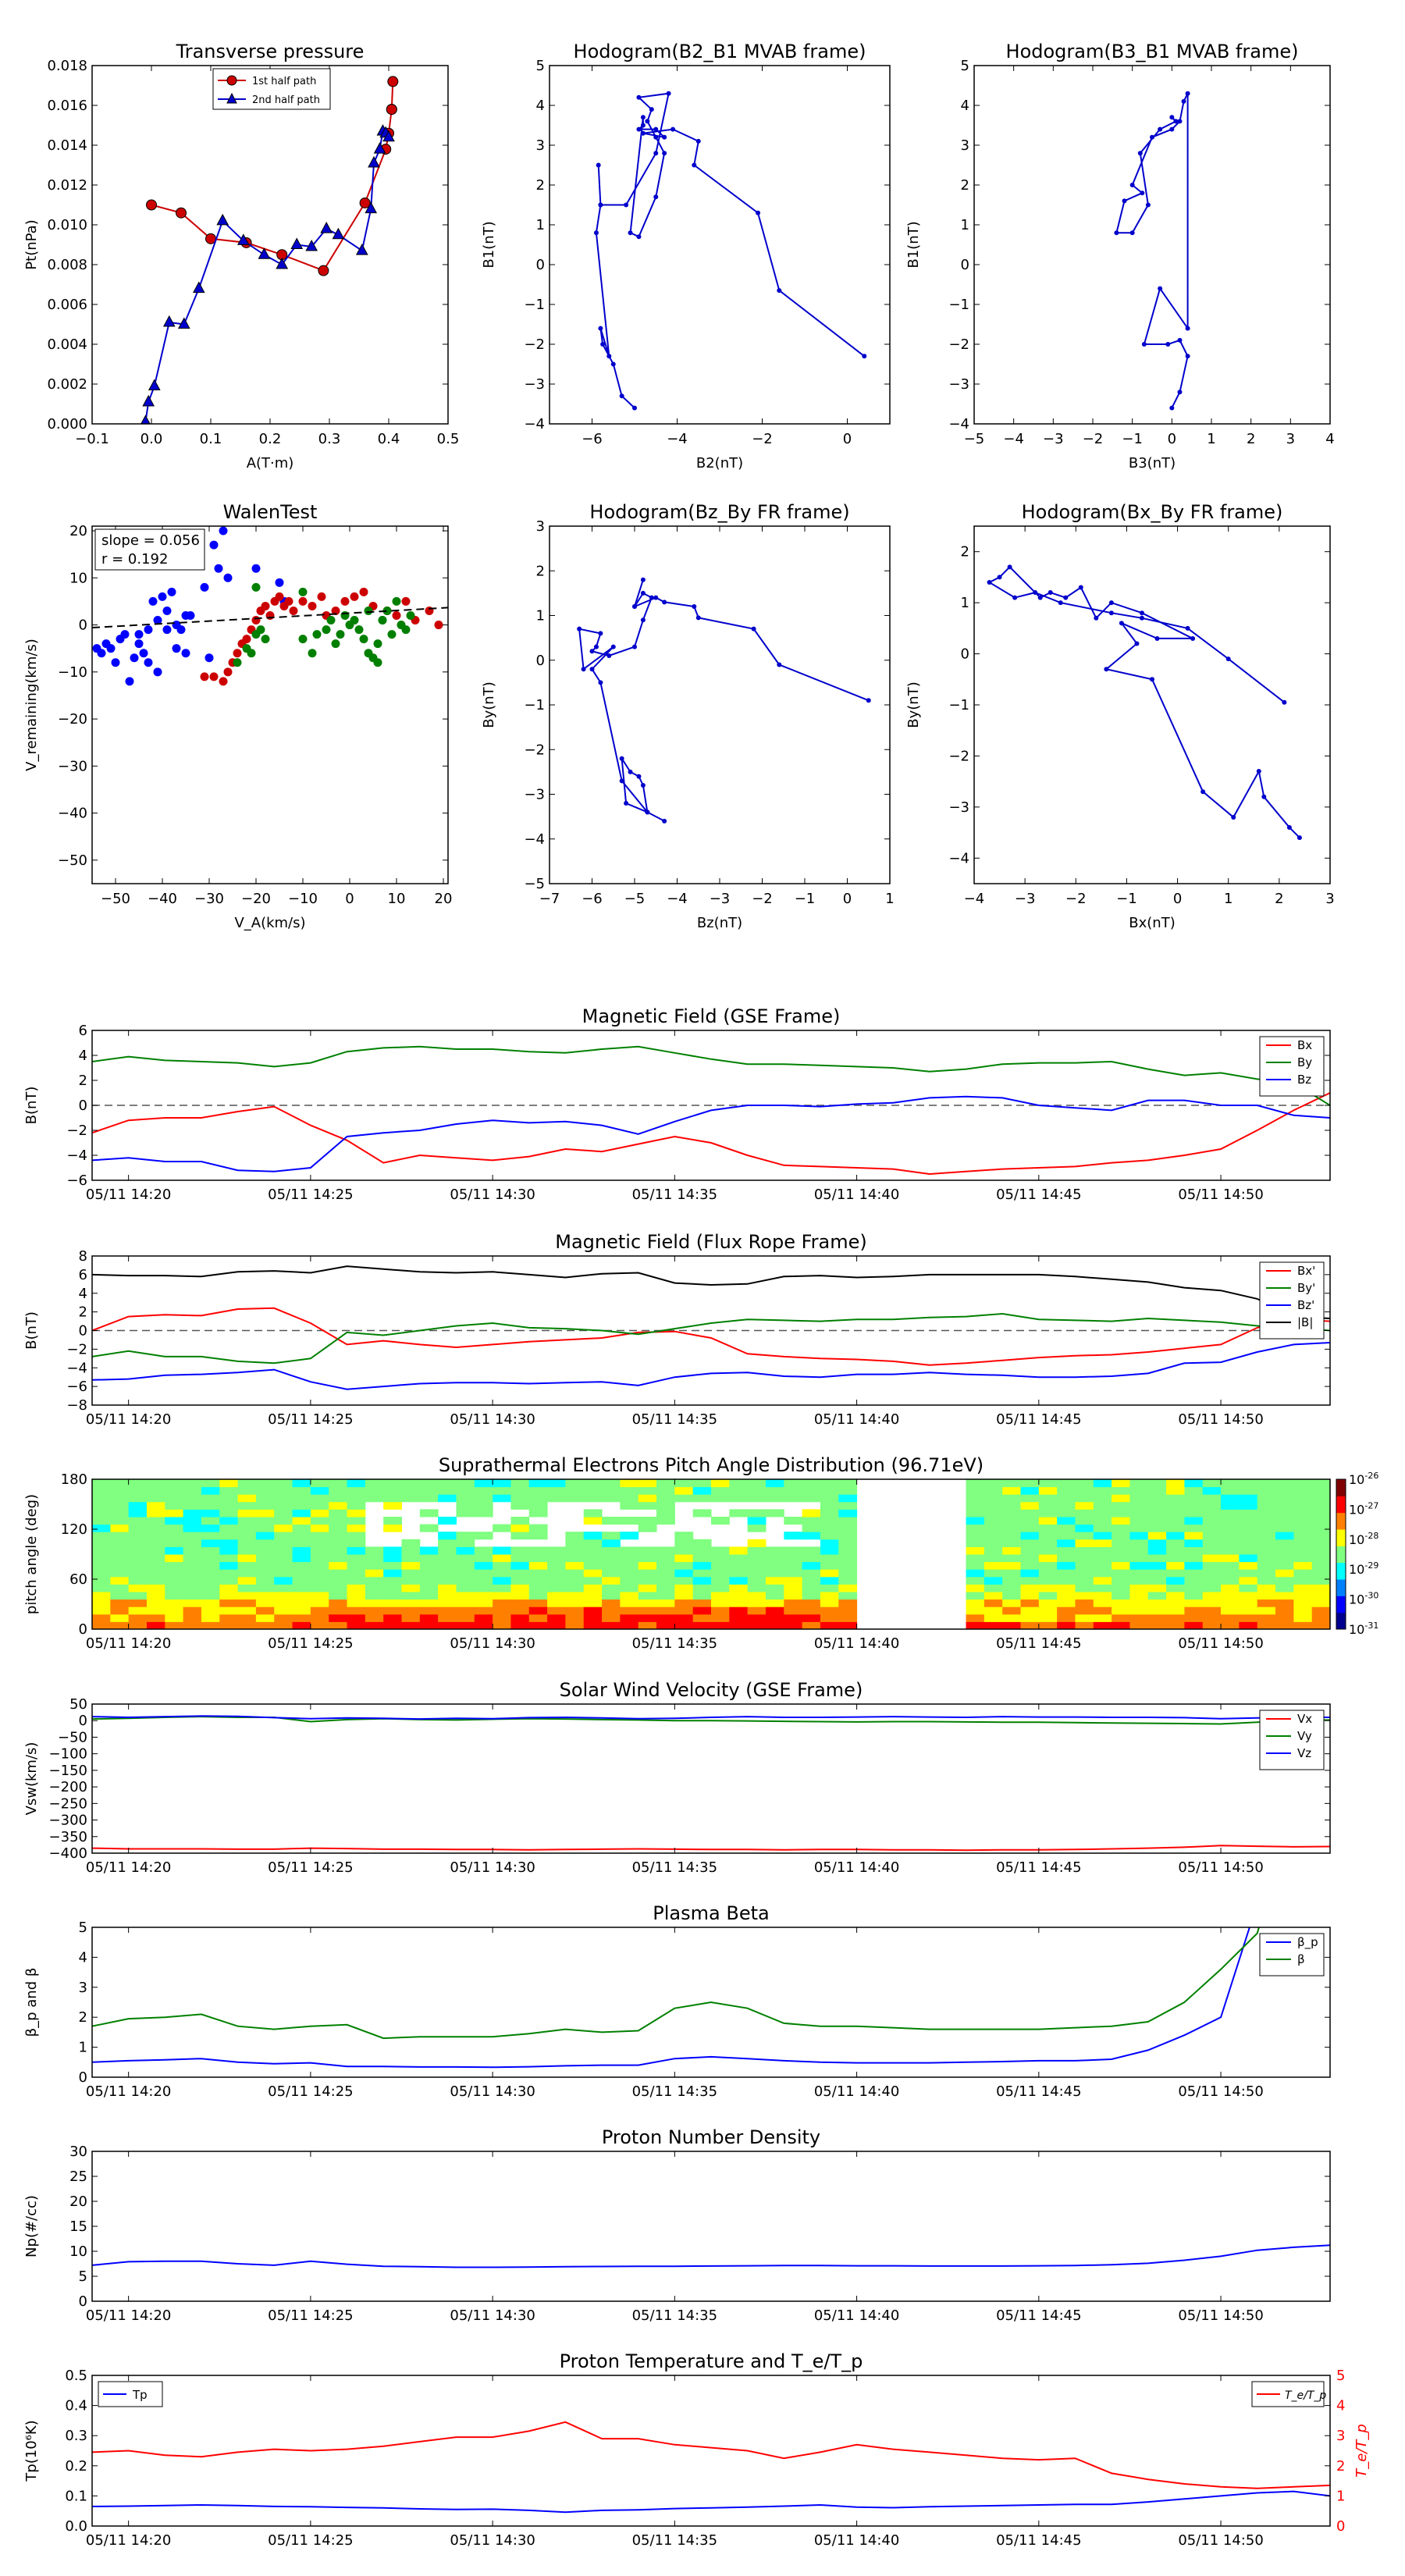  Describe the element at coordinates (270, 463) in the screenshot. I see `x-axis-label: A(T·m)` at that location.